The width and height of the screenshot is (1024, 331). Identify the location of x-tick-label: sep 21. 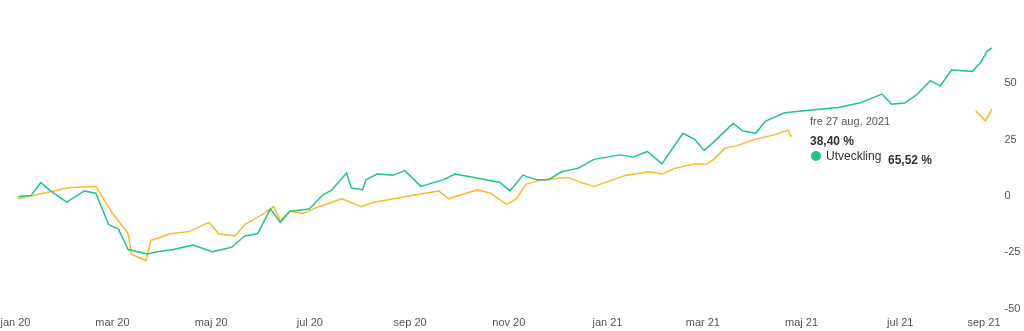
(984, 321).